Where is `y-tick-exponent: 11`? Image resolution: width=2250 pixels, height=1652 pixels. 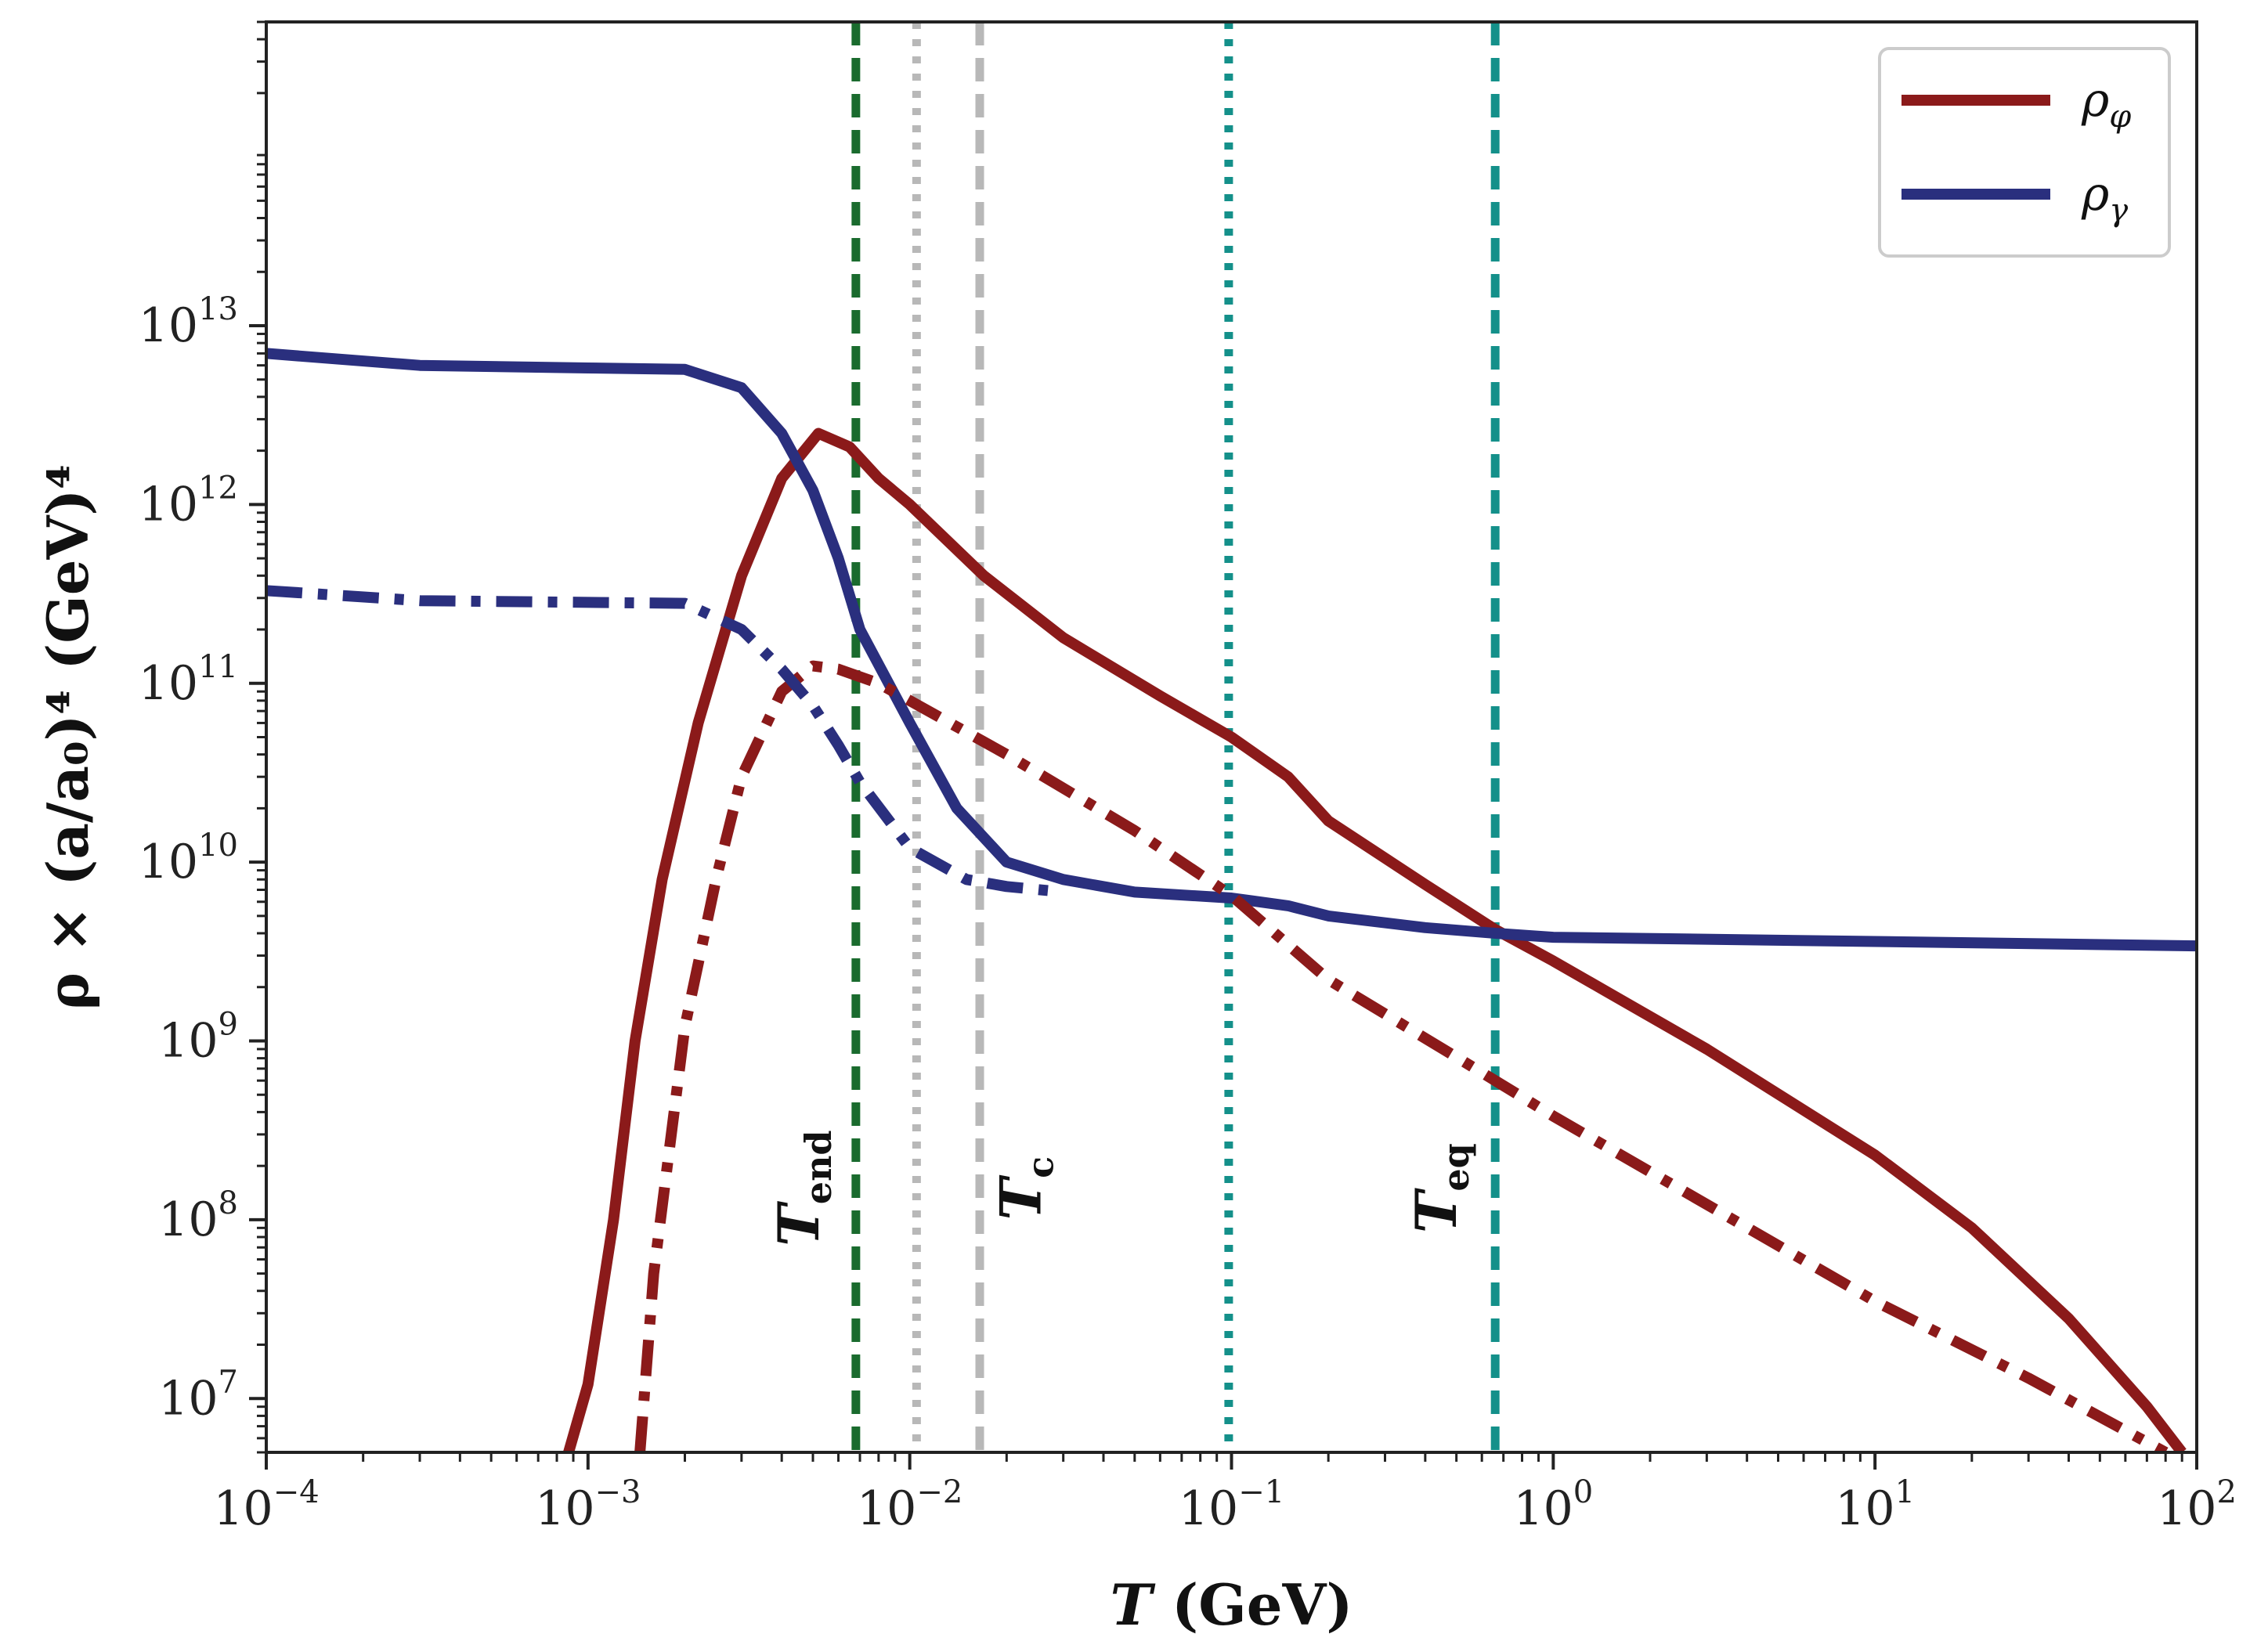 y-tick-exponent: 11 is located at coordinates (218, 667).